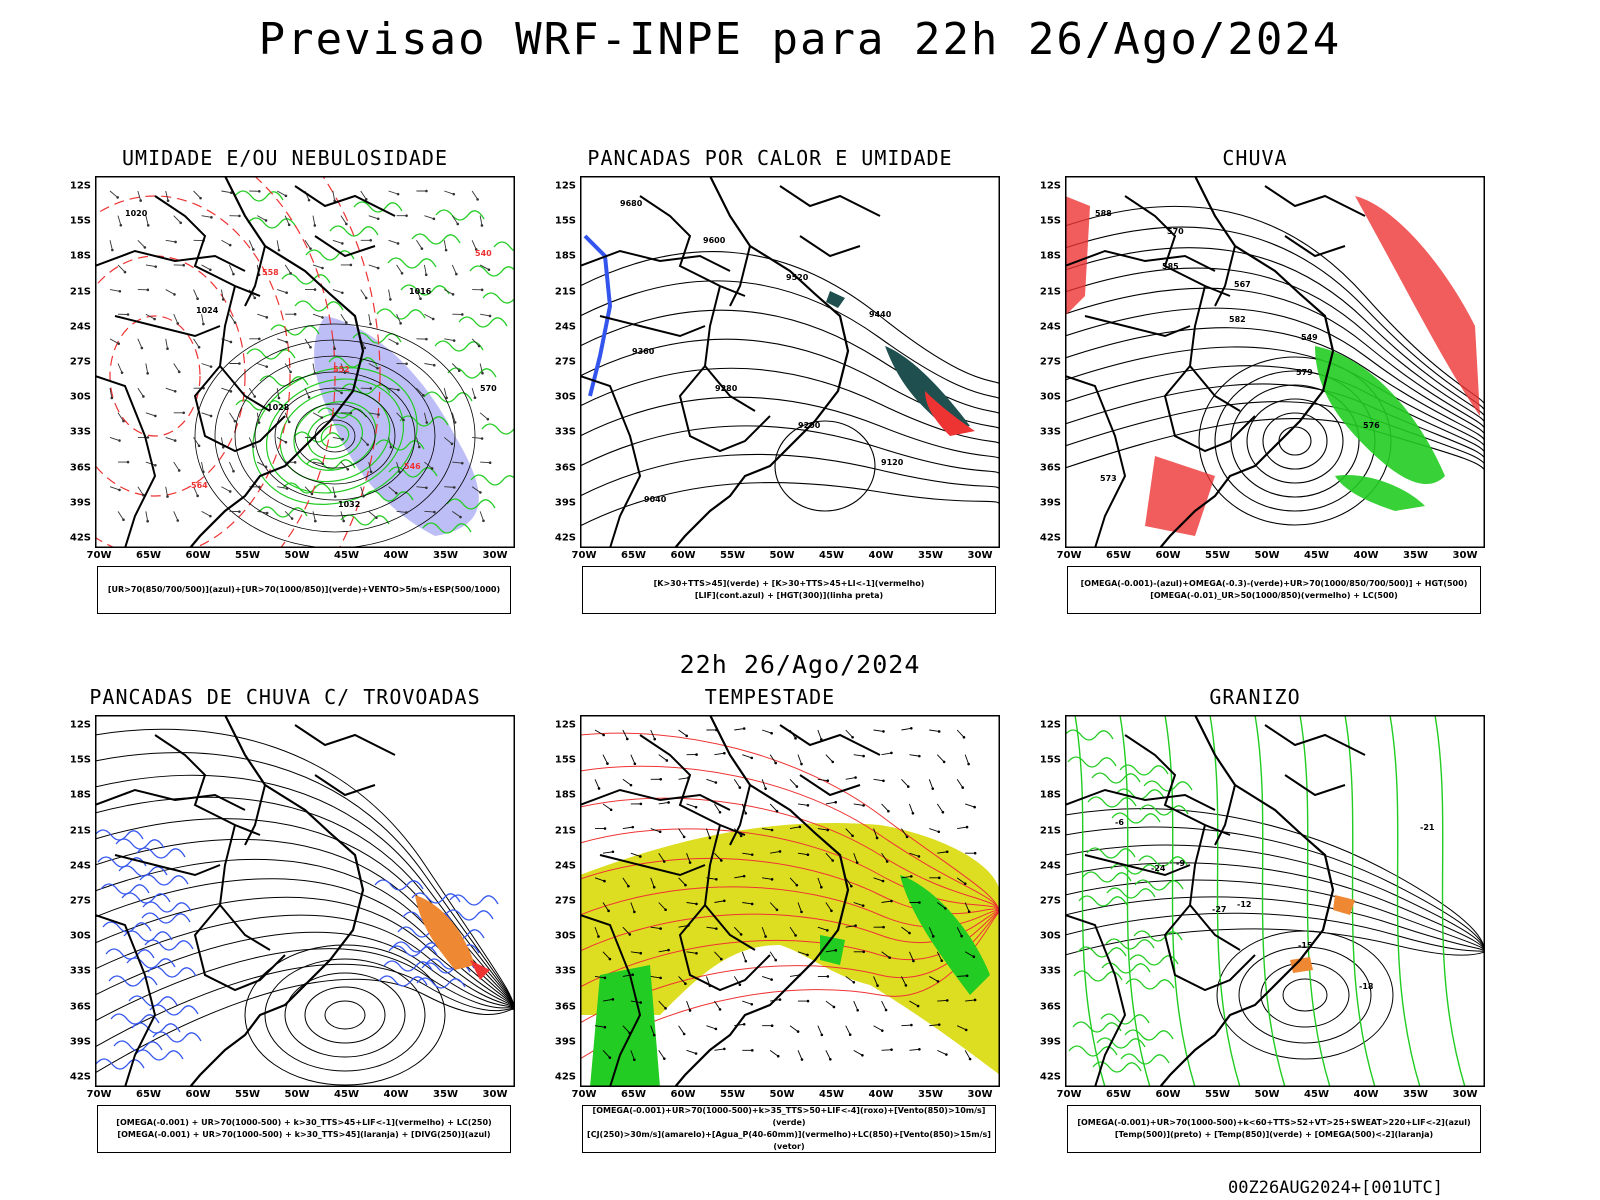 This screenshot has height=1200, width=1600. I want to click on panel-title: GRANIZO, so click(1255, 697).